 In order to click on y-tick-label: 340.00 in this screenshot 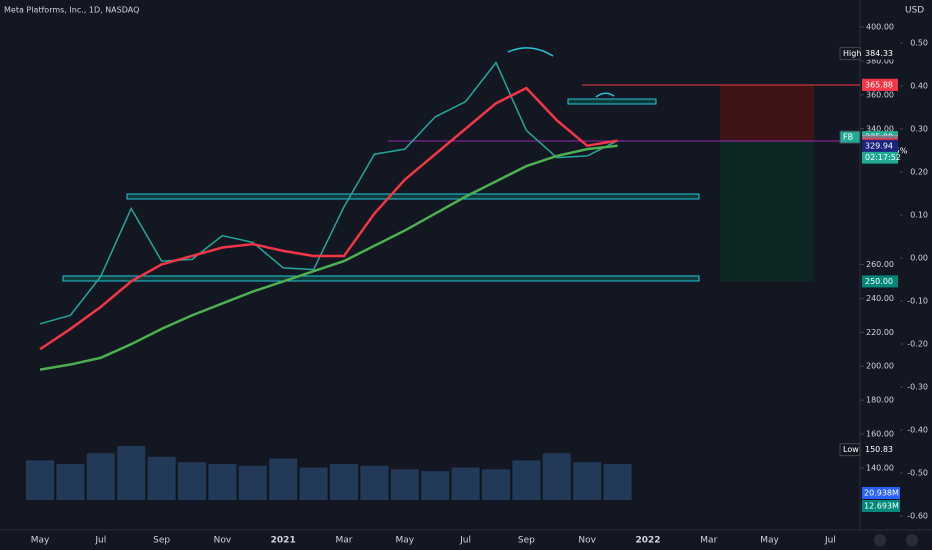, I will do `click(880, 128)`.